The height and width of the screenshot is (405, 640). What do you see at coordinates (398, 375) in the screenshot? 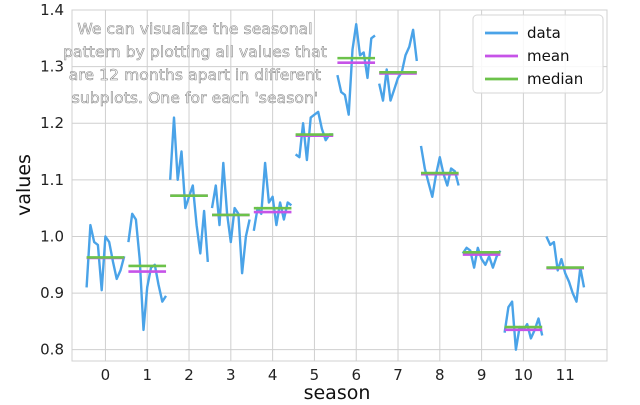
I see `x-tick-label: 7` at bounding box center [398, 375].